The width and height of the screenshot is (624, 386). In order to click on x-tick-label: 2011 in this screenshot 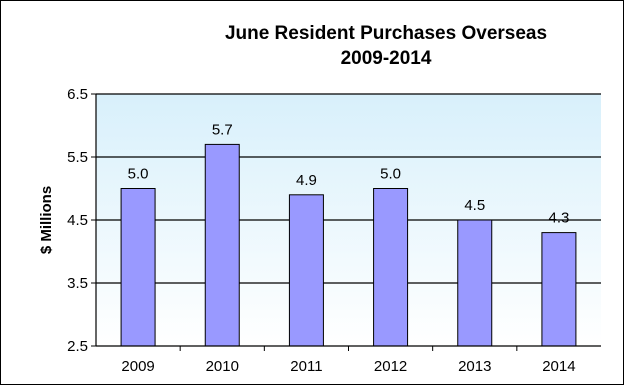, I will do `click(306, 366)`.